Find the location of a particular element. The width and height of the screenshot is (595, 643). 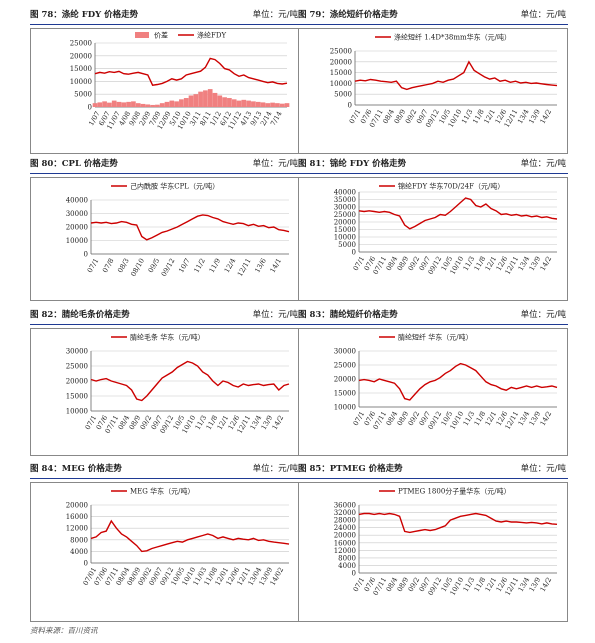

source-note: 资料来源：百川资讯 is located at coordinates (64, 630).